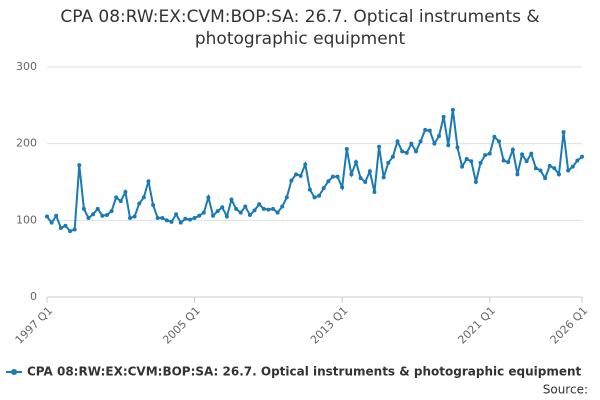 The image size is (600, 400). What do you see at coordinates (181, 325) in the screenshot?
I see `x-tick-label: 2005 Q1` at bounding box center [181, 325].